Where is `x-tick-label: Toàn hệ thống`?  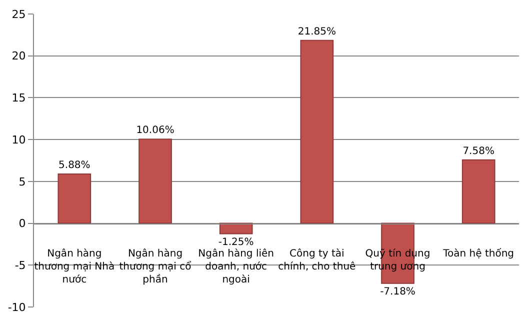 x-tick-label: Toàn hệ thống is located at coordinates (478, 253).